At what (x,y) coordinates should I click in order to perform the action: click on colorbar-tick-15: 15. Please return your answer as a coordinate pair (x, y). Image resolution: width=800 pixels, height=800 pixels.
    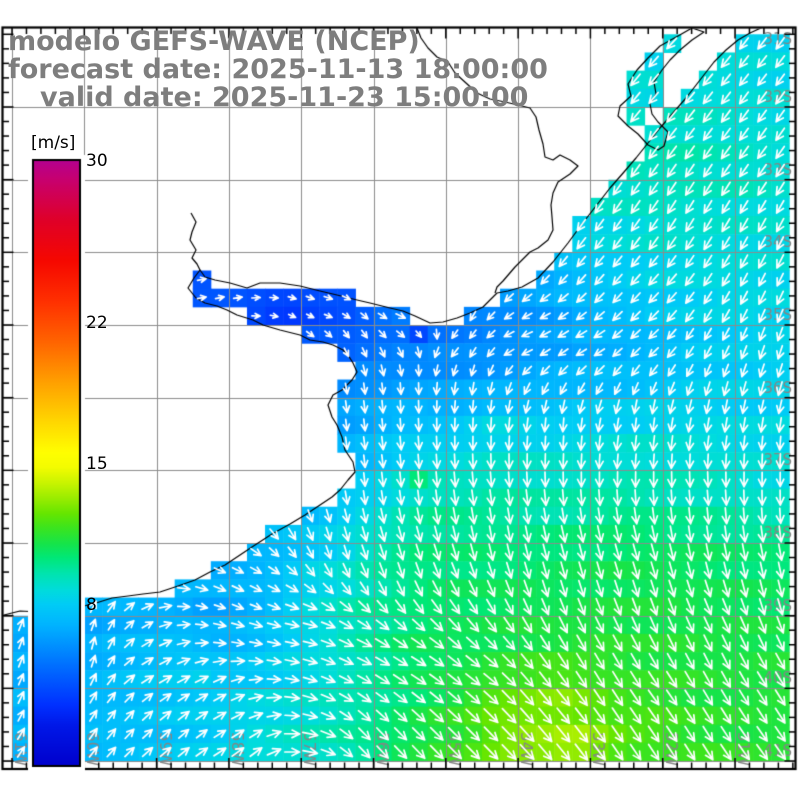
    Looking at the image, I should click on (97, 464).